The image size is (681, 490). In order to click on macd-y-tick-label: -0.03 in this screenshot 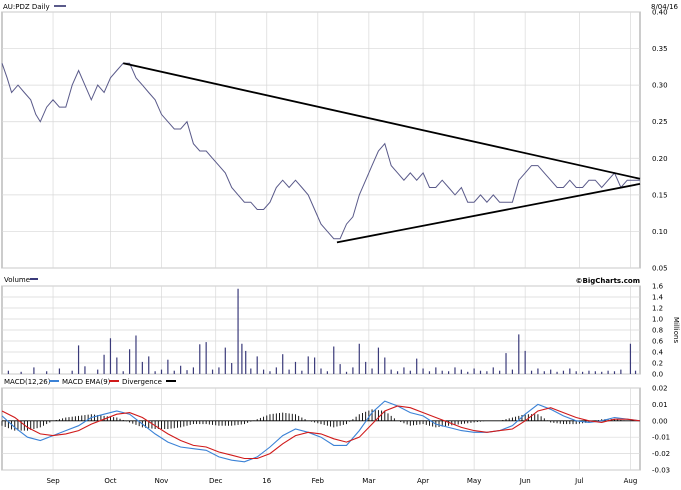, I will do `click(661, 471)`.